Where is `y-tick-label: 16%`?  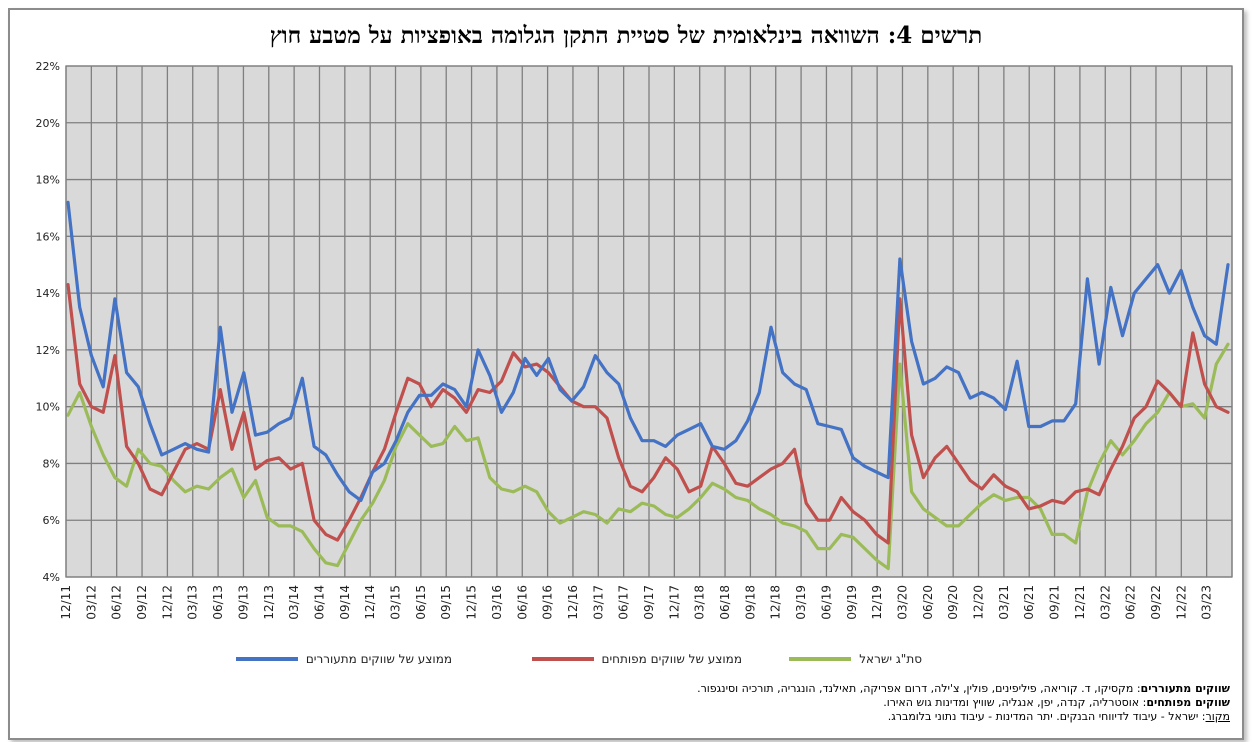 y-tick-label: 16% is located at coordinates (48, 236).